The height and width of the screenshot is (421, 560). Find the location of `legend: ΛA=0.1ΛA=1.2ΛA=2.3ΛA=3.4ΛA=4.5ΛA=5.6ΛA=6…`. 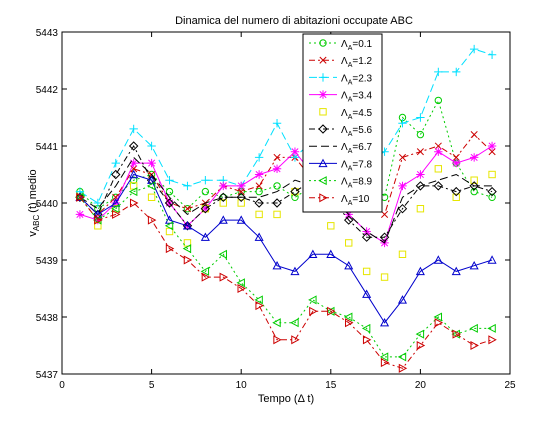

legend: ΛA=0.1ΛA=1.2ΛA=2.3ΛA=3.4ΛA=4.5ΛA=5.6ΛA=6… is located at coordinates (342, 123).